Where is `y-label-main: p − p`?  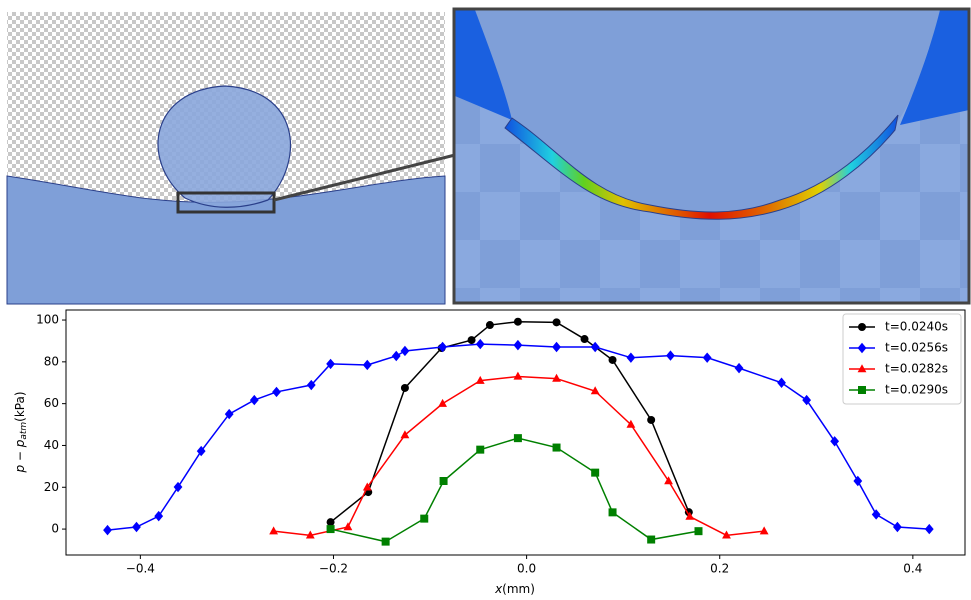
y-label-main: p − p is located at coordinates (20, 456).